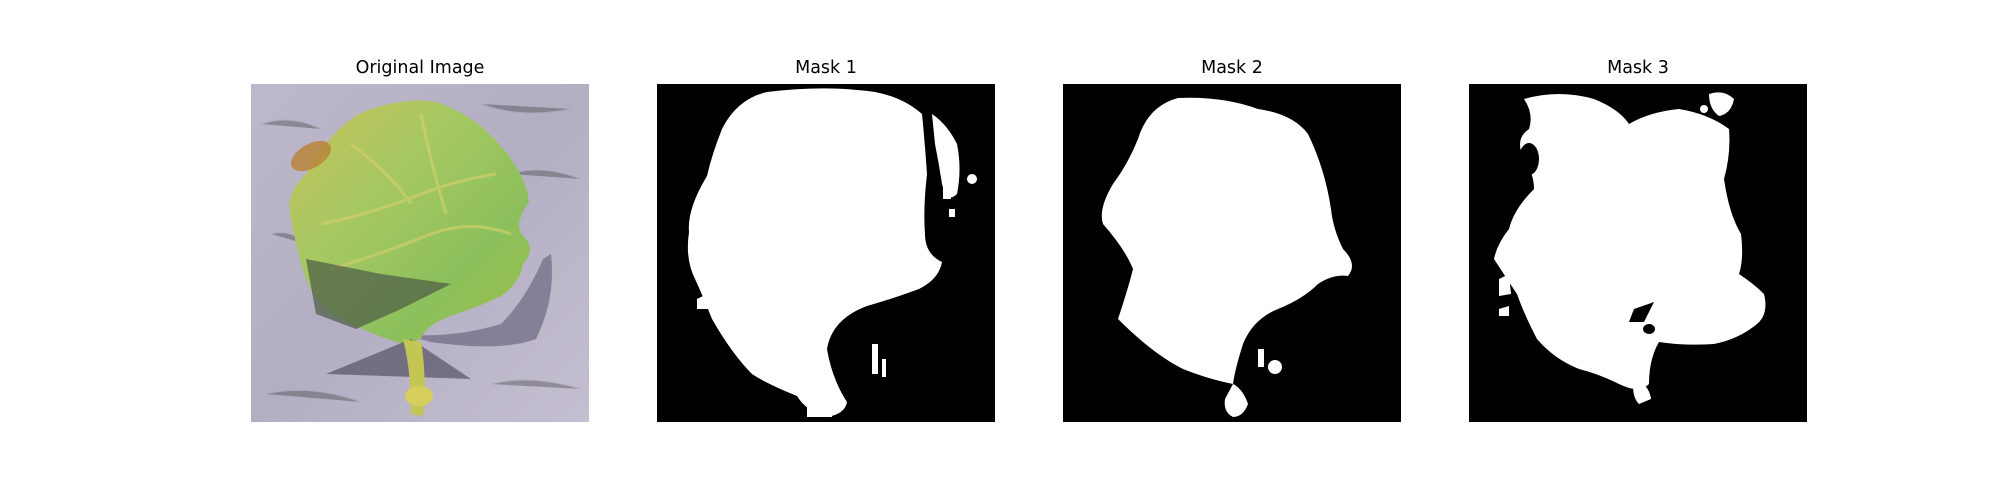 The height and width of the screenshot is (500, 2000). What do you see at coordinates (1232, 68) in the screenshot?
I see `mask-2-title: Mask 2` at bounding box center [1232, 68].